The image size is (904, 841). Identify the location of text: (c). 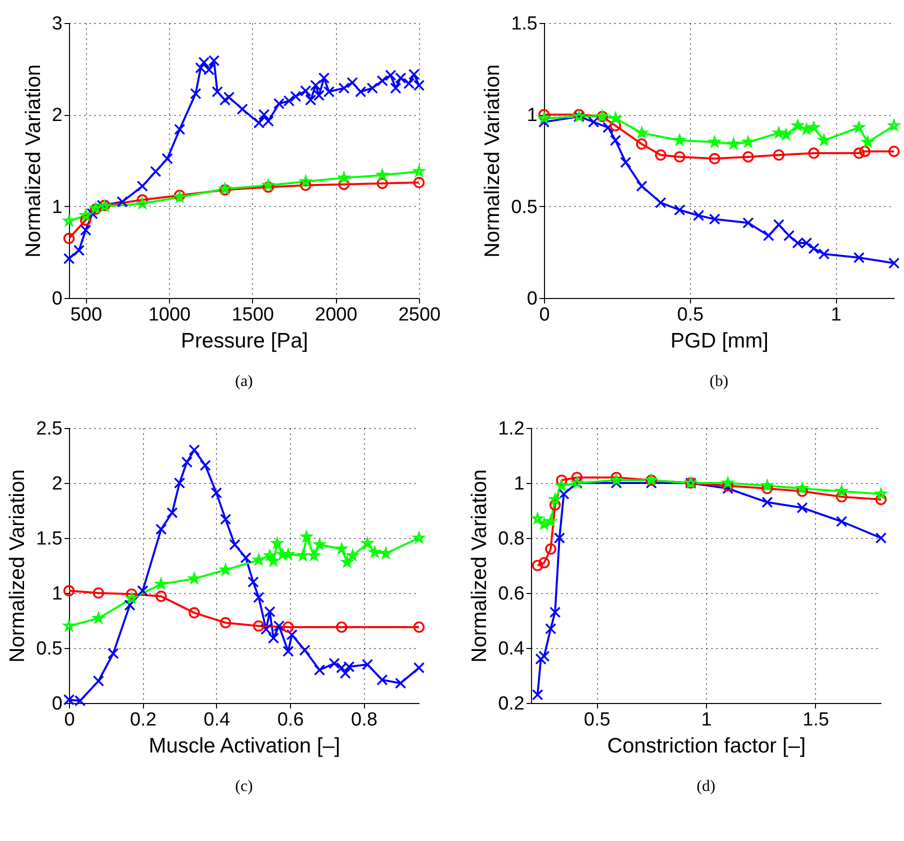
(244, 786).